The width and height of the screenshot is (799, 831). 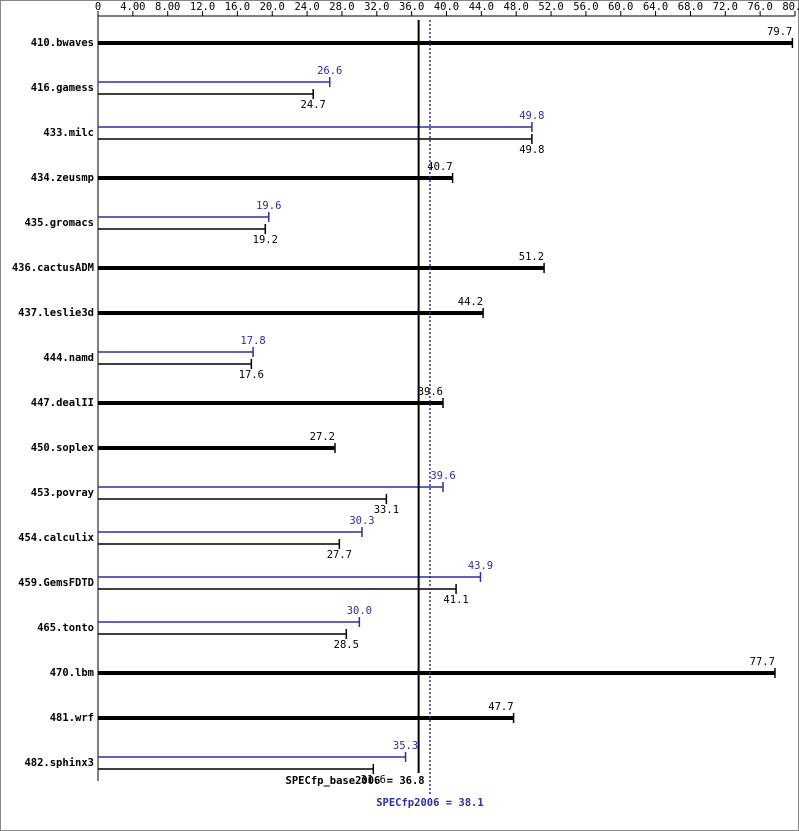 What do you see at coordinates (361, 521) in the screenshot?
I see `value-label: 30.3` at bounding box center [361, 521].